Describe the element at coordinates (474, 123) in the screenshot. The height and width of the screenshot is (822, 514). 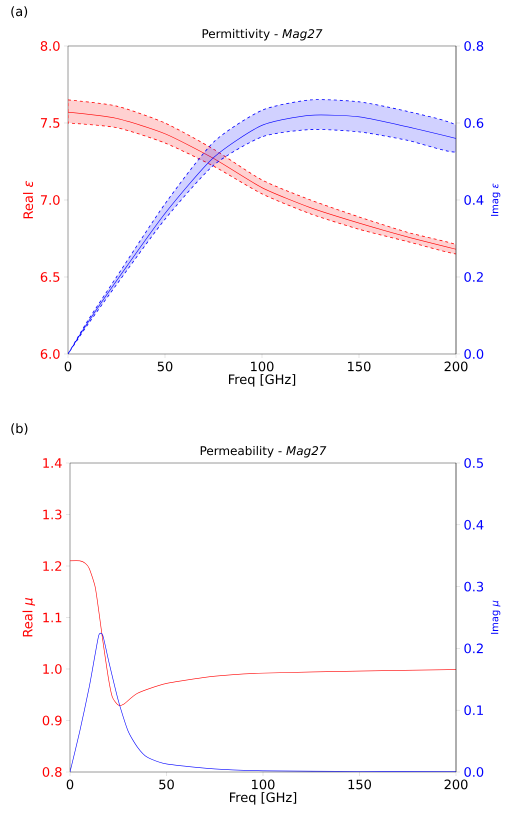
I see `y2-tick-label: 0.6` at that location.